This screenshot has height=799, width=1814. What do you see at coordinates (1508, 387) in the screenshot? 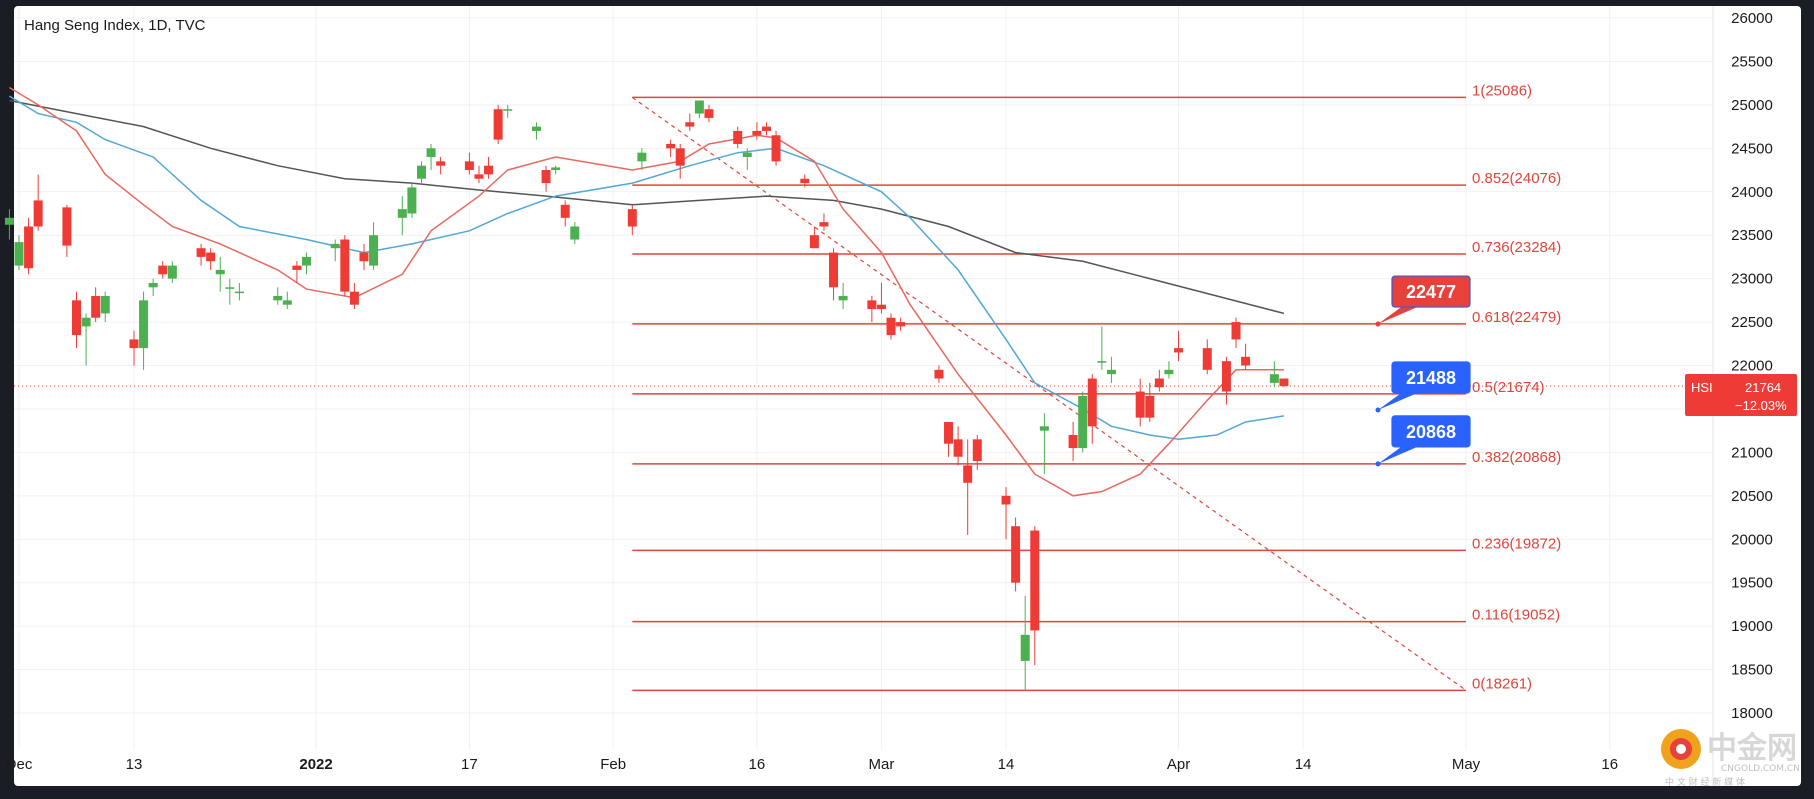
I see `fib-level-label: 0.5(21674)` at bounding box center [1508, 387].